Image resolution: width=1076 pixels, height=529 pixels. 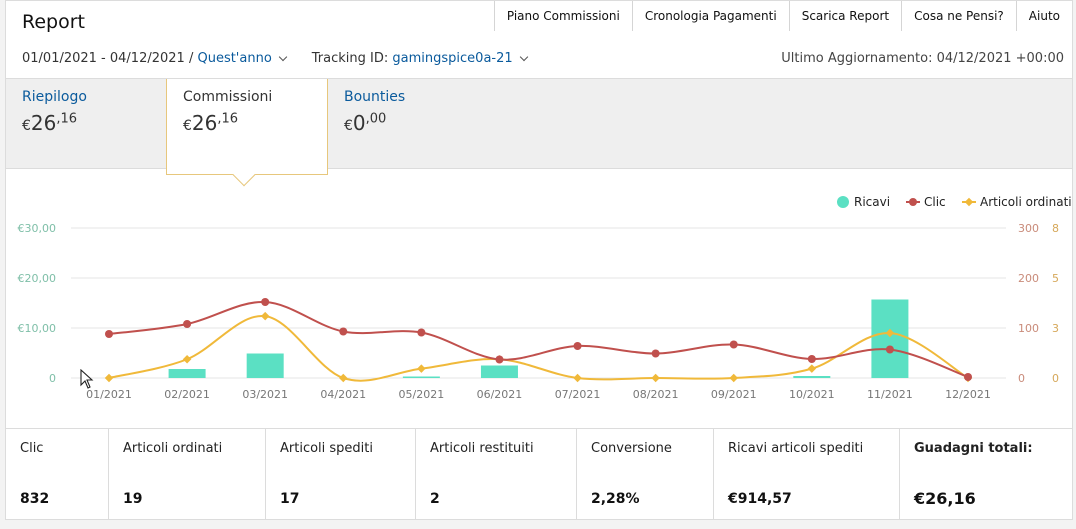 I want to click on tab-value: €0,00, so click(x=365, y=123).